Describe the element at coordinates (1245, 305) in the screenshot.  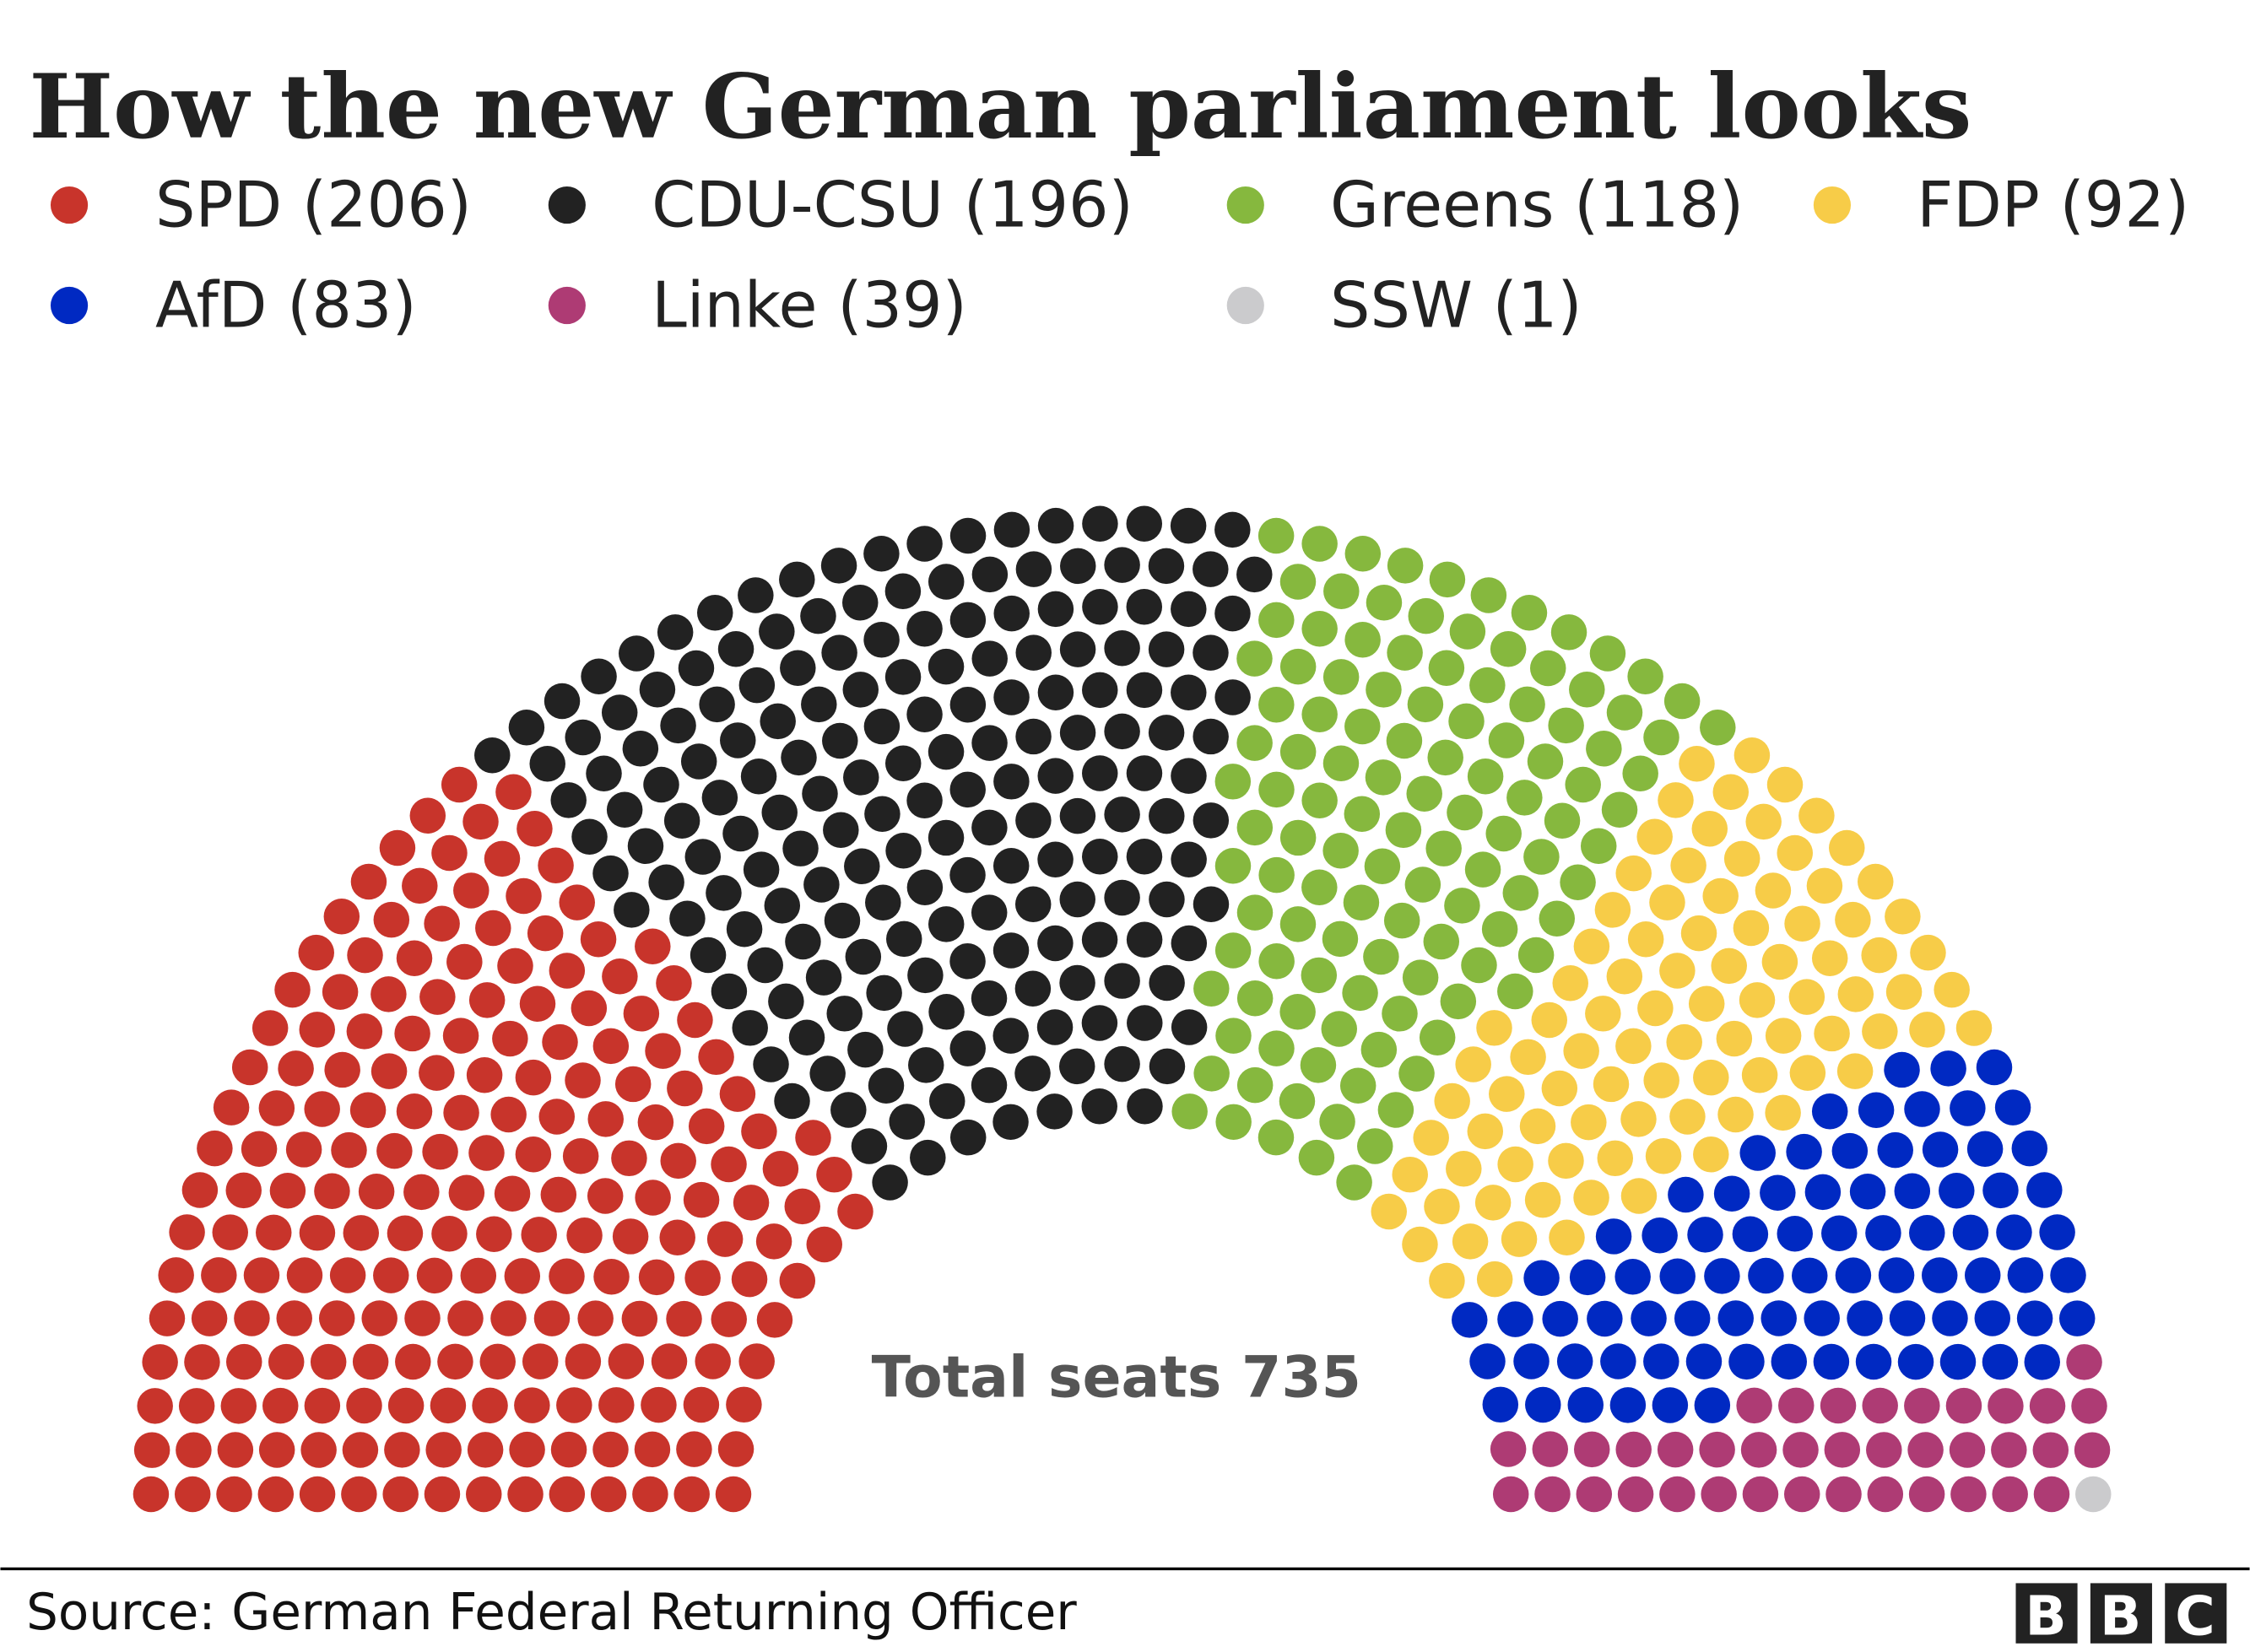
I see `legend-marker-ssw` at that location.